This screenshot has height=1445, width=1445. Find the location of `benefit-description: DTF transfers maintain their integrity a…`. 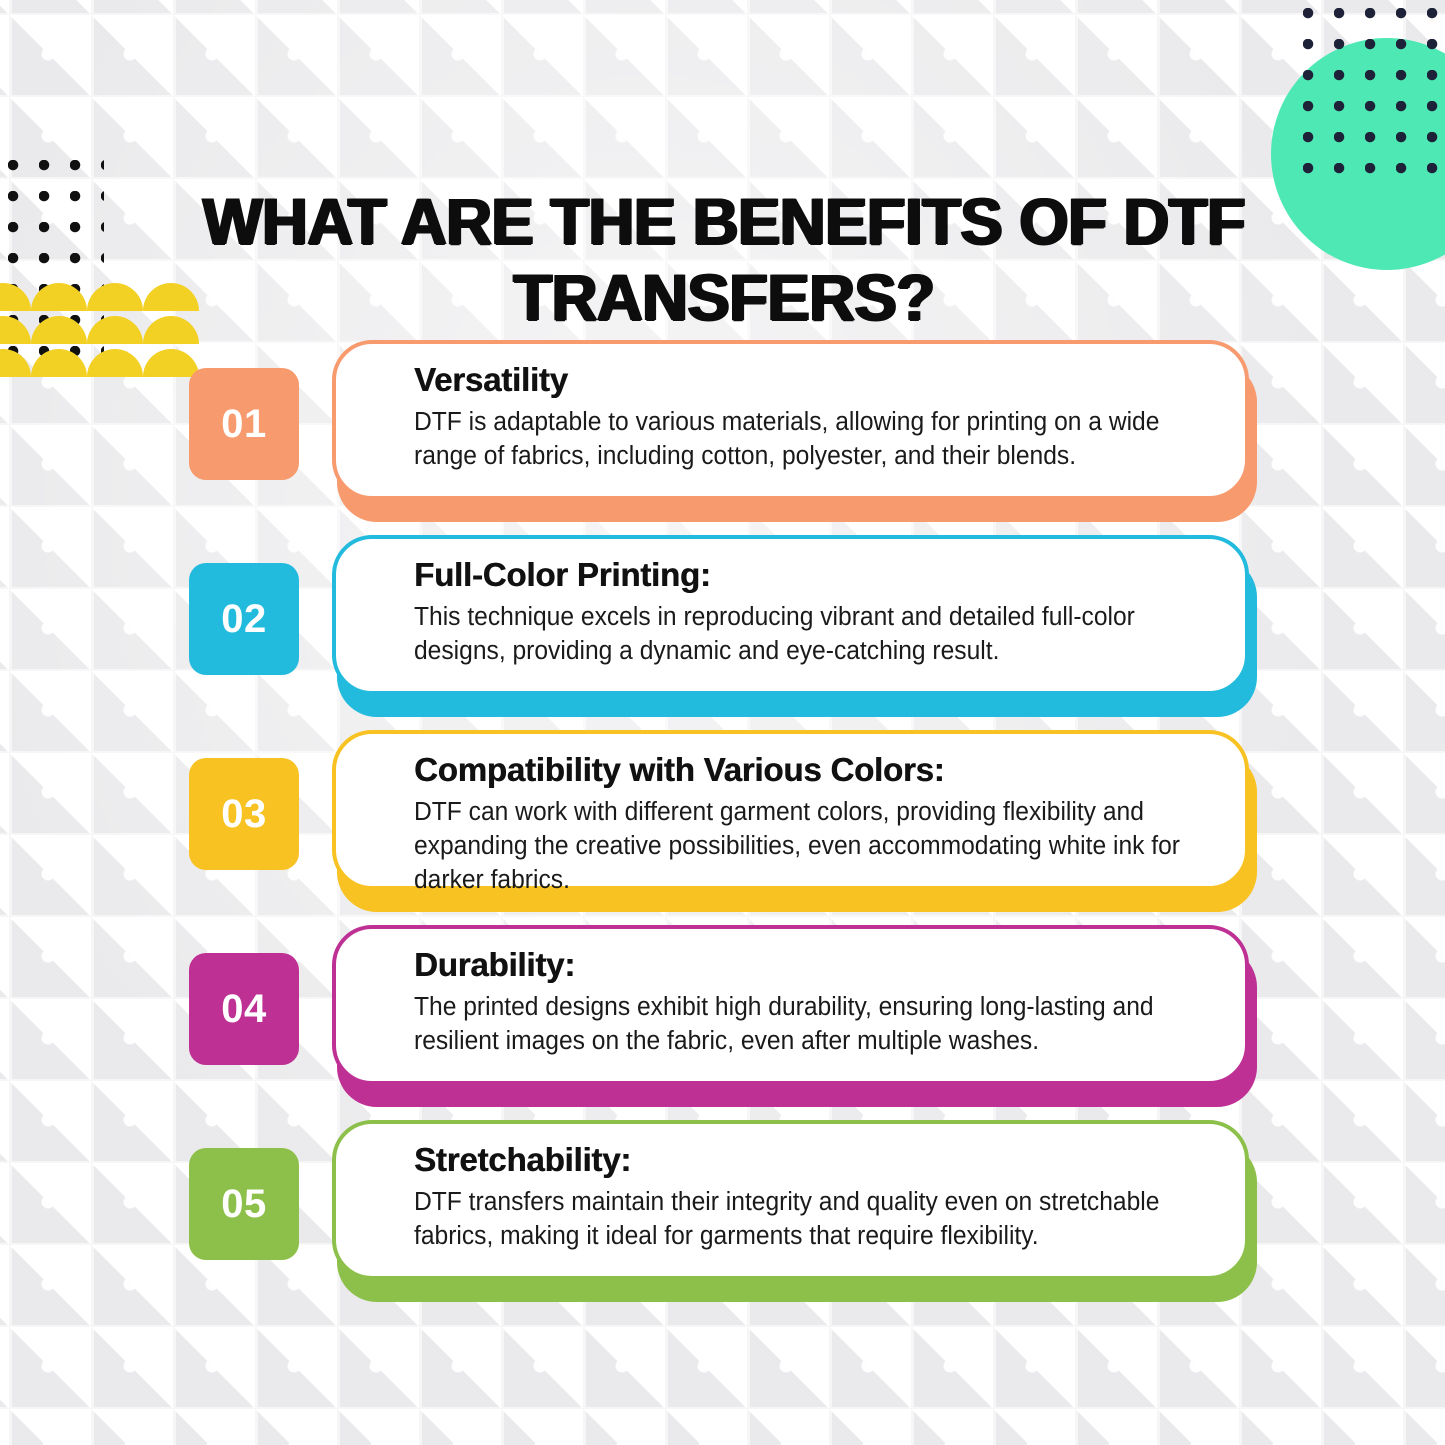

benefit-description: DTF transfers maintain their integrity a… is located at coordinates (787, 1218).